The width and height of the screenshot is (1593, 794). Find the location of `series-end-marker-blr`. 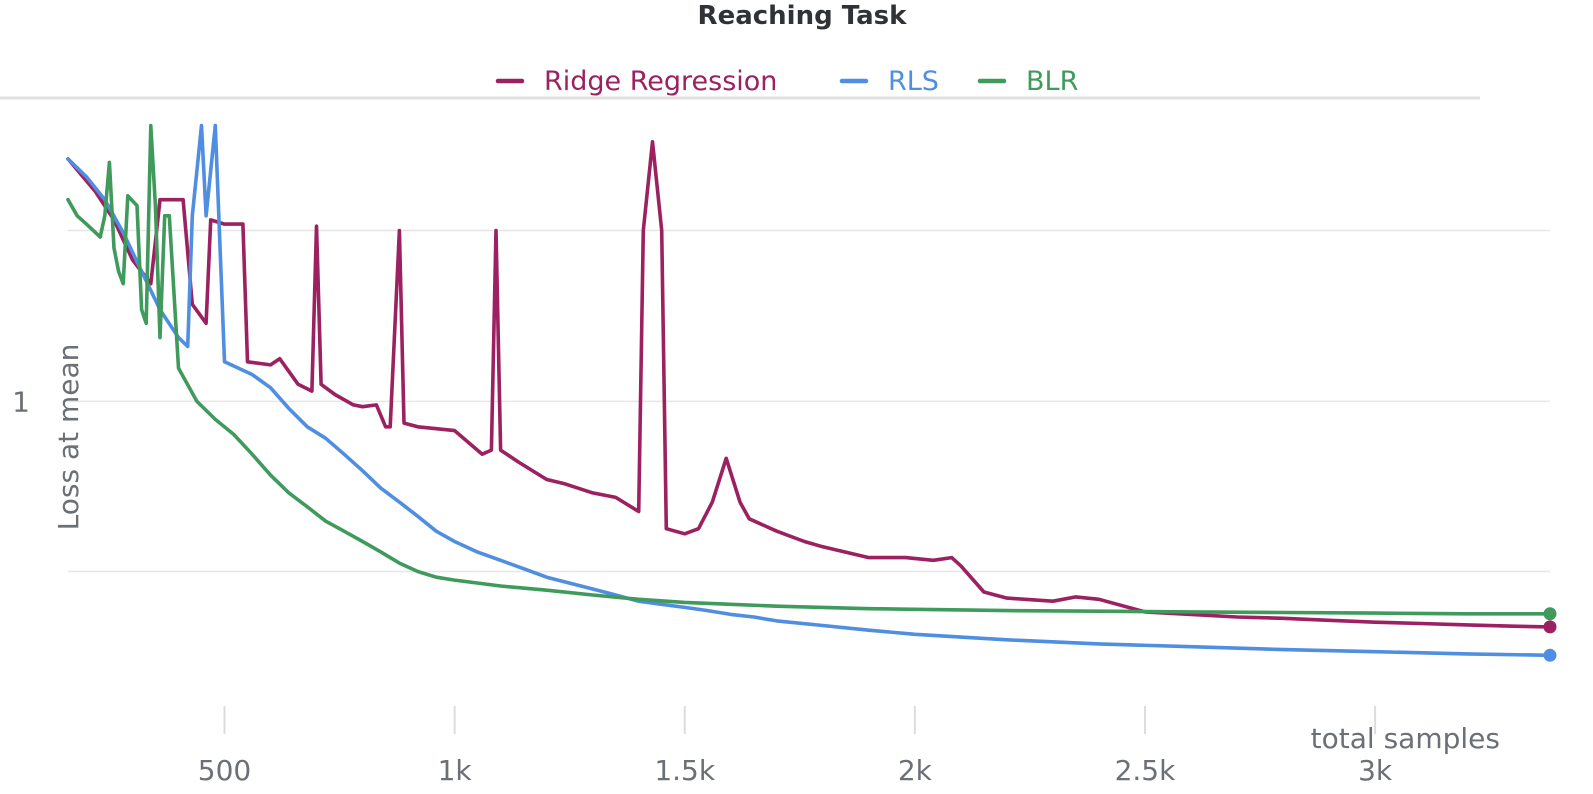

series-end-marker-blr is located at coordinates (1550, 614).